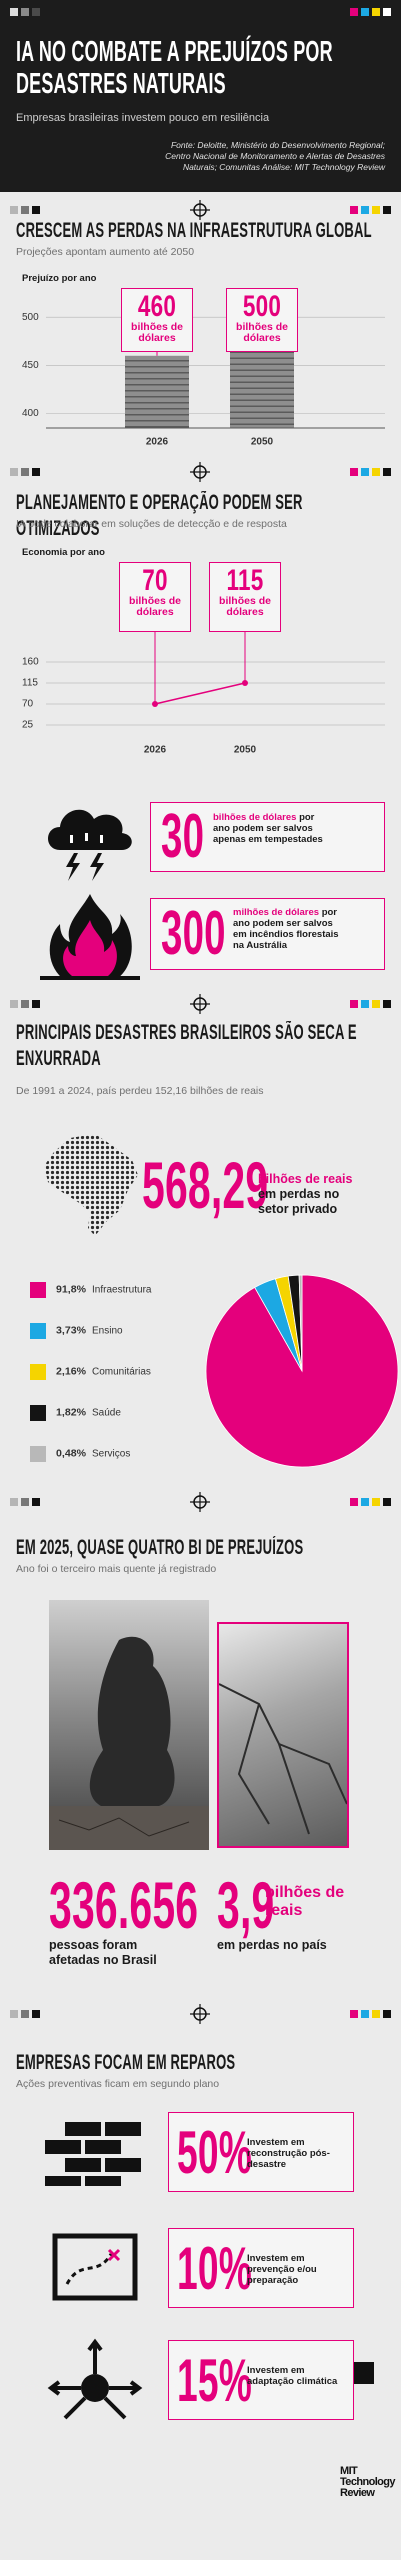 The image size is (401, 2560). I want to click on y-tick-label: 115, so click(30, 683).